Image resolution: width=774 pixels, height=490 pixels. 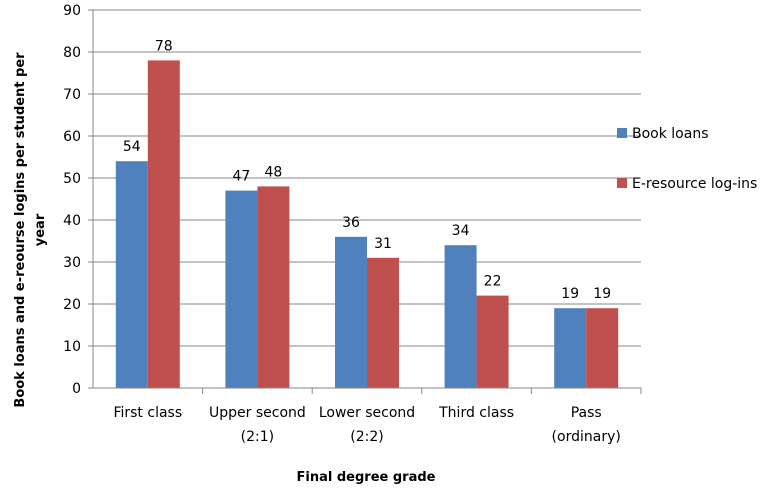 What do you see at coordinates (72, 11) in the screenshot?
I see `y-tick-label: 90` at bounding box center [72, 11].